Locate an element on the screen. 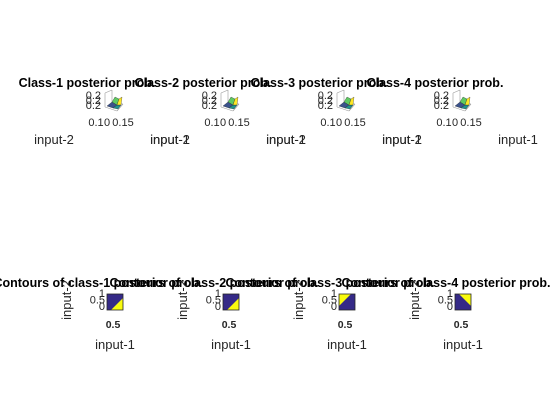 The height and width of the screenshot is (420, 560). contour-title-4: Contours of class-4 posterior prob. is located at coordinates (445, 283).